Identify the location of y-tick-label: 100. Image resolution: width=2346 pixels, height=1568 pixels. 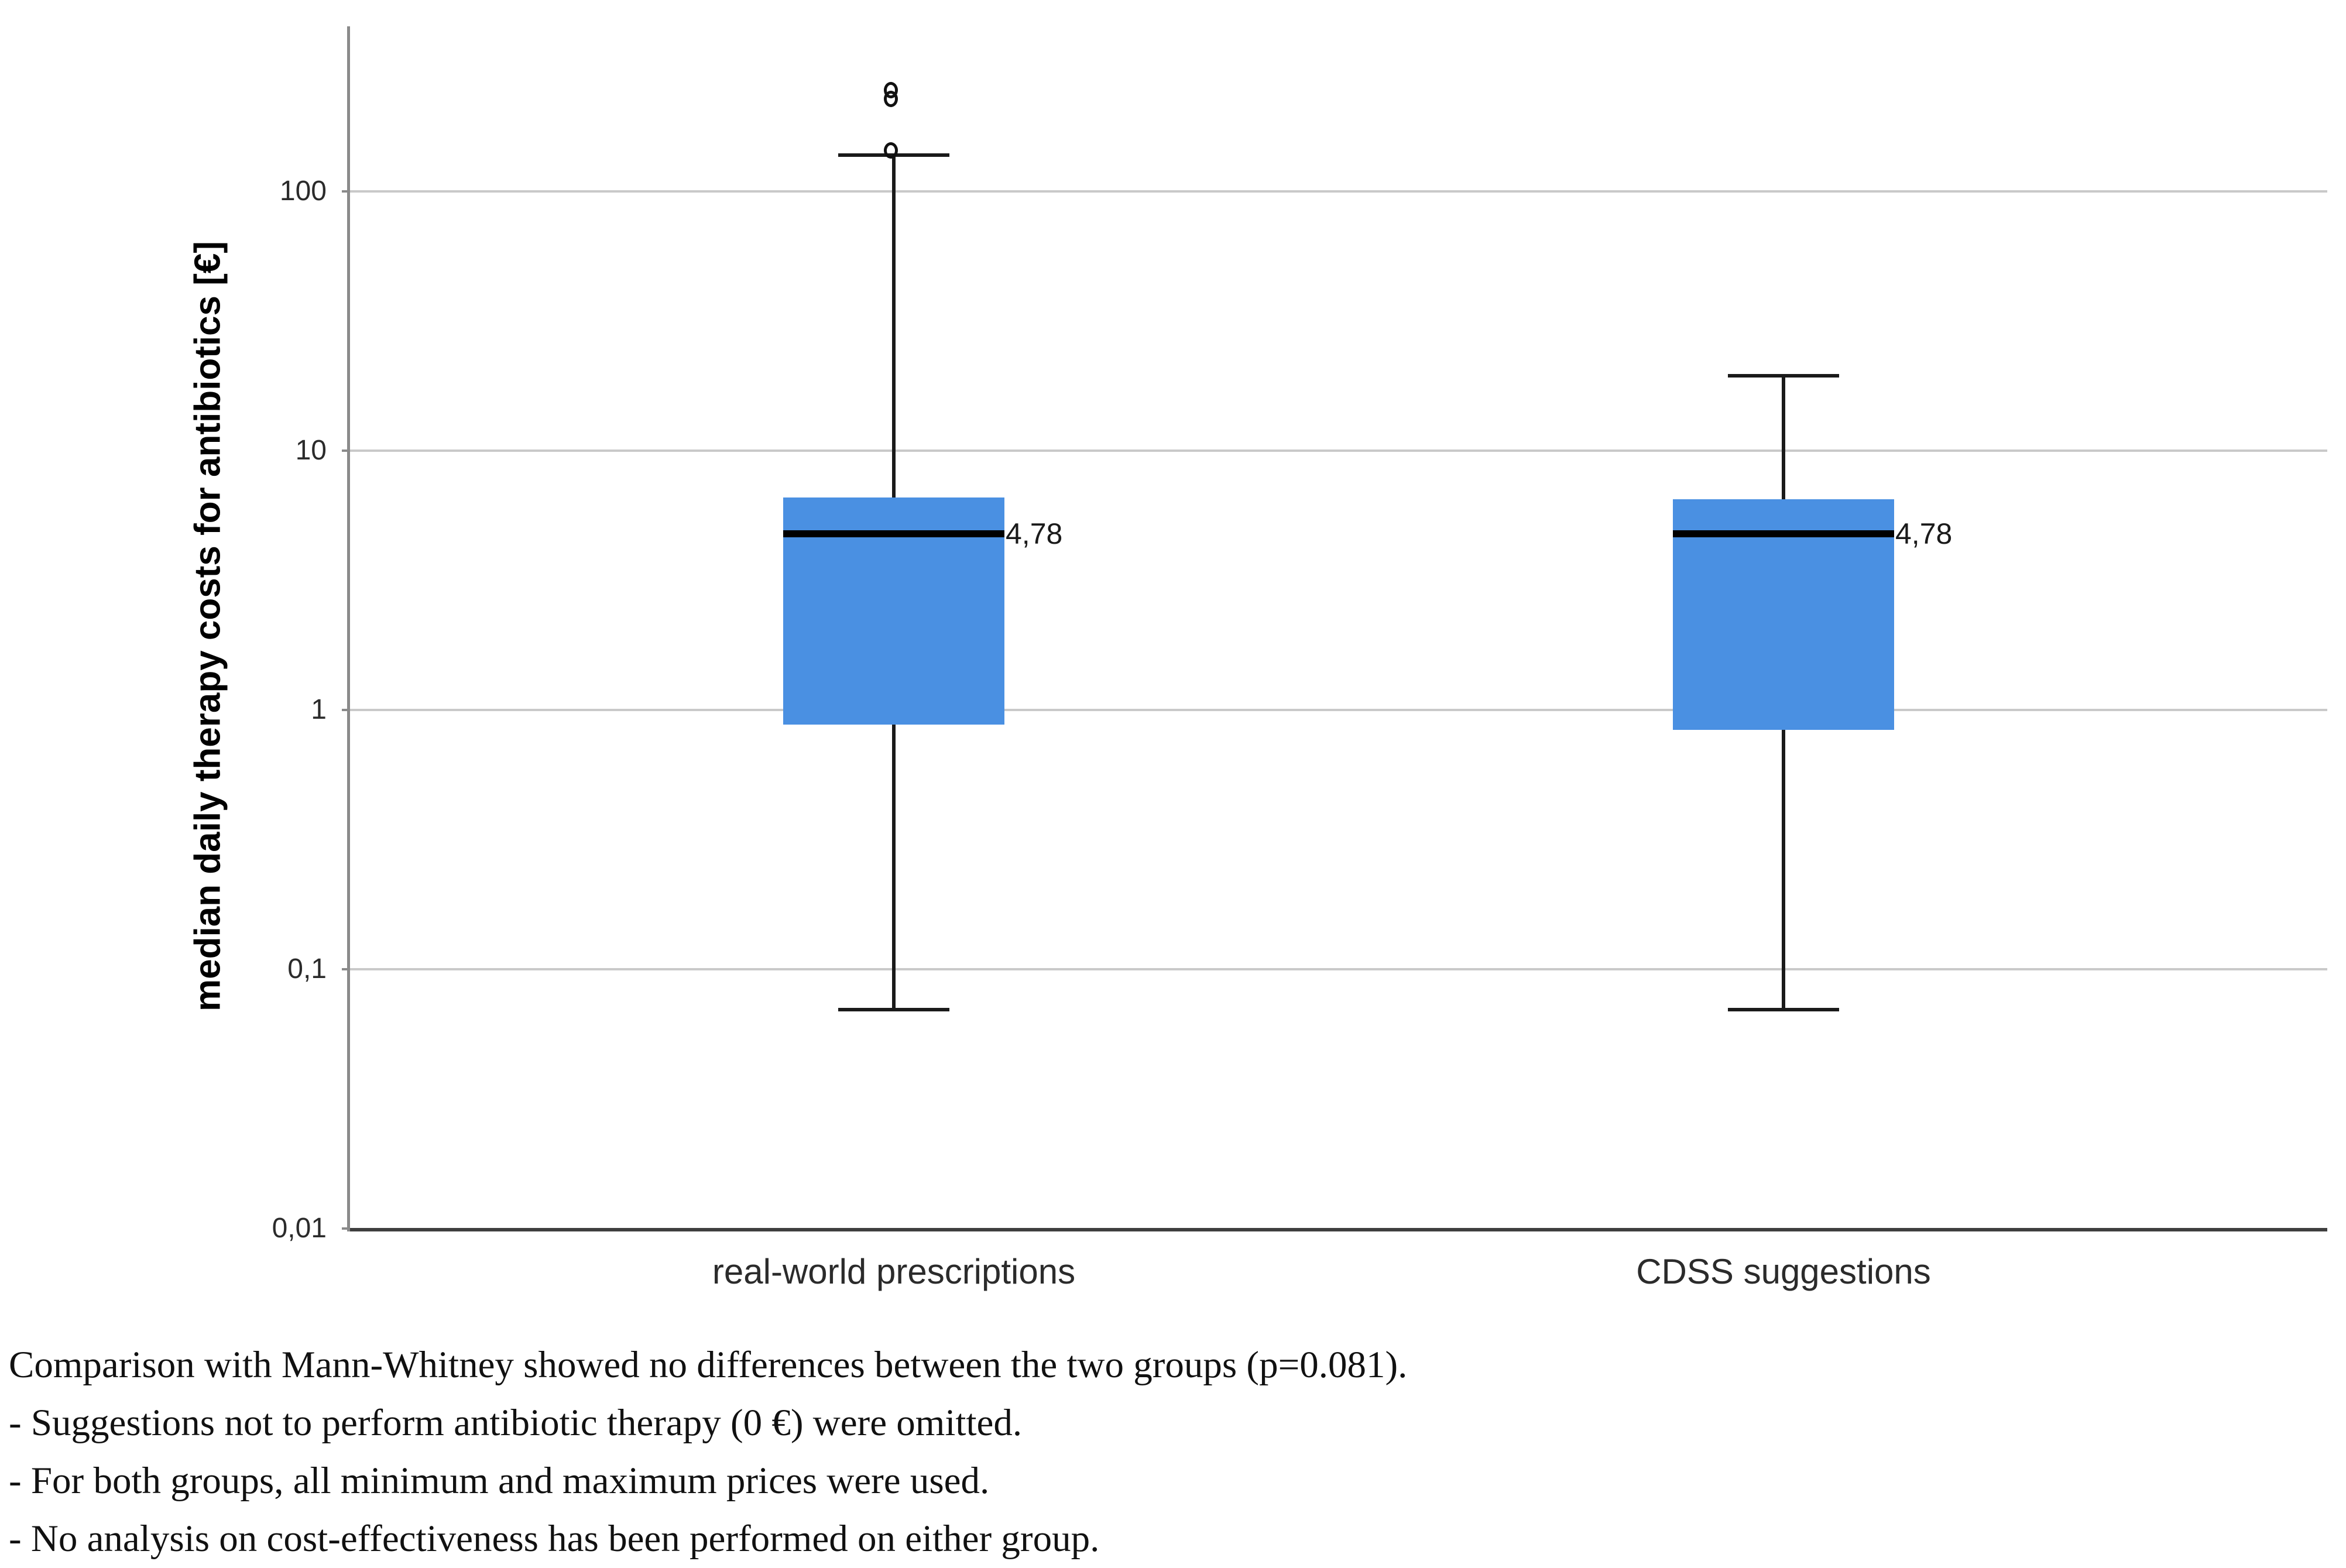
(303, 191).